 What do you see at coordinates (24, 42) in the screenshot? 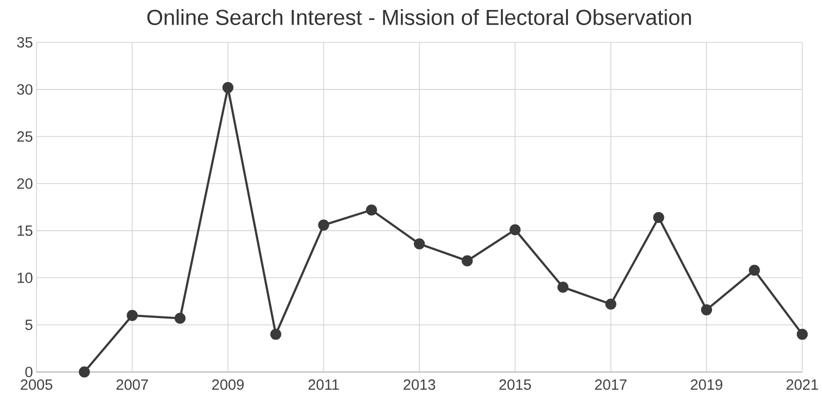
I see `y-tick-label: 35` at bounding box center [24, 42].